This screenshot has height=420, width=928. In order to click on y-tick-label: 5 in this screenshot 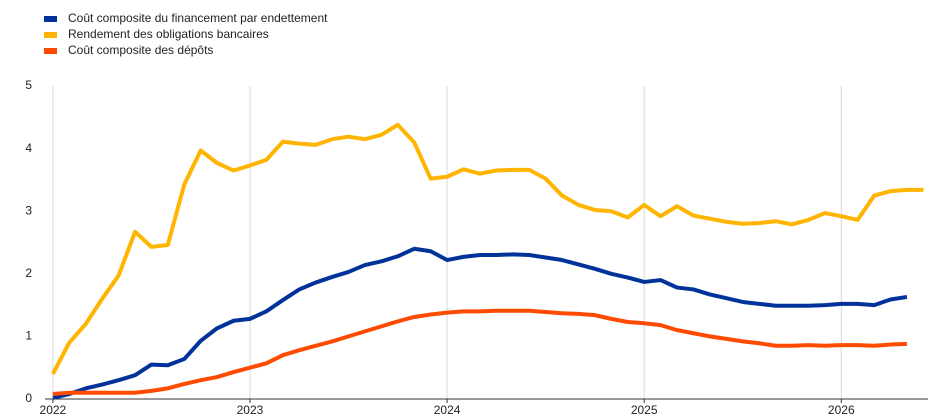, I will do `click(28, 85)`.